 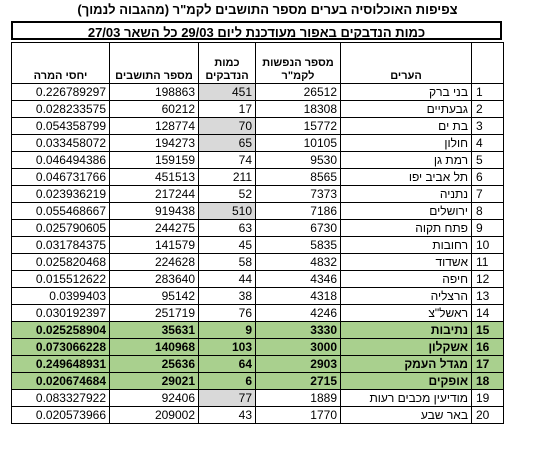 I want to click on cell-ratio: 0.031784375, so click(x=60, y=245).